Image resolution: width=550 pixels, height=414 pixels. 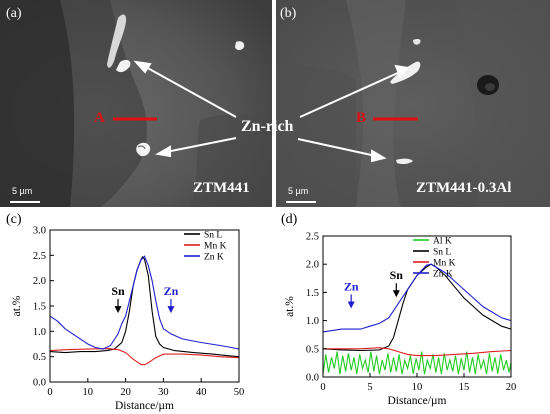 What do you see at coordinates (22, 191) in the screenshot?
I see `scale-bar-text-a: 5 µm` at bounding box center [22, 191].